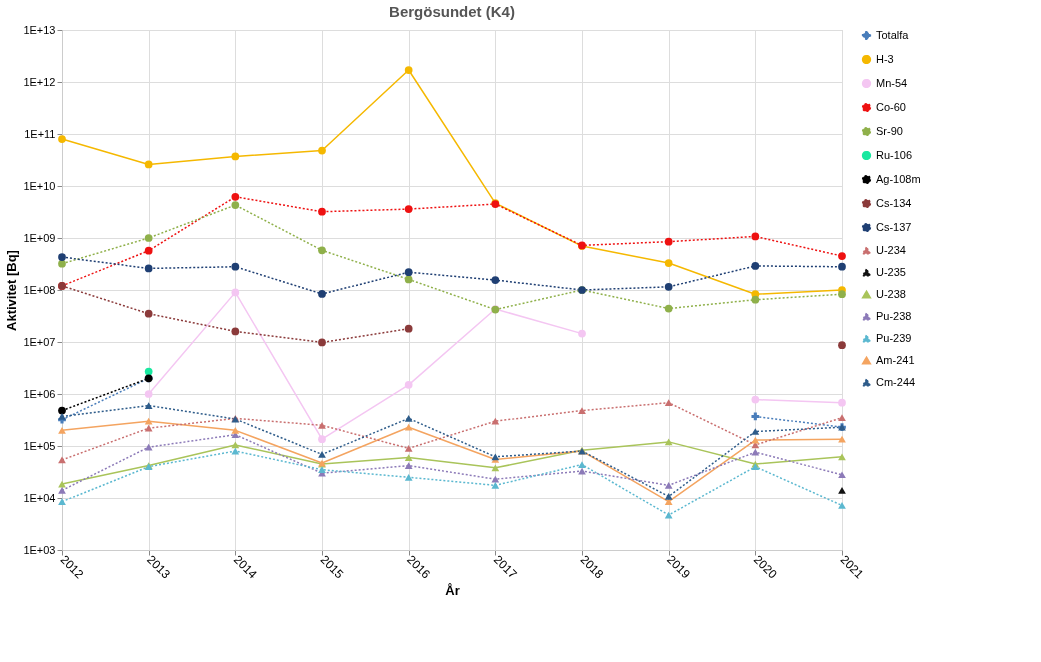 The width and height of the screenshot is (1041, 662). What do you see at coordinates (894, 154) in the screenshot?
I see `legend-label: Ru-106` at bounding box center [894, 154].